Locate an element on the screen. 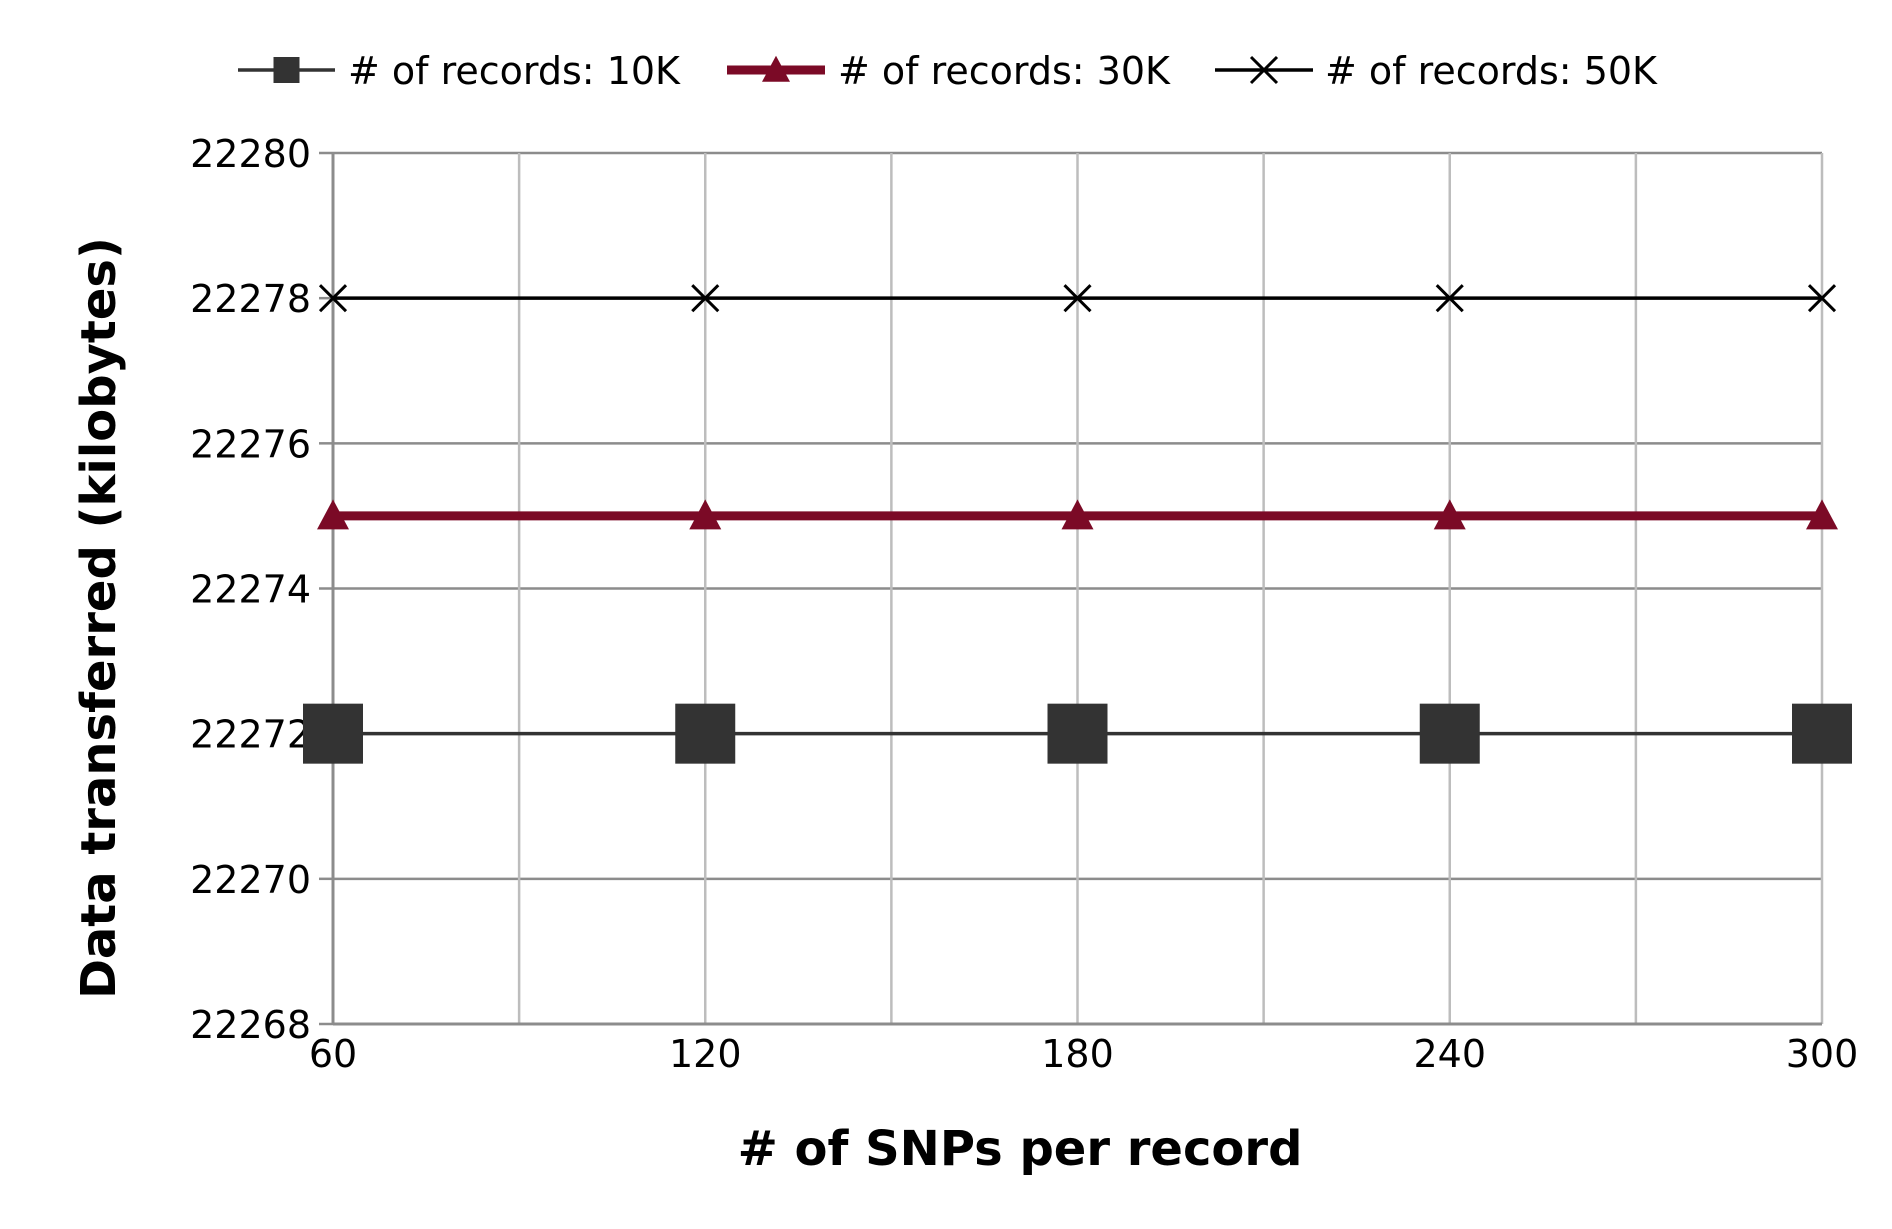  y-tick-label: 22270 is located at coordinates (250, 880).